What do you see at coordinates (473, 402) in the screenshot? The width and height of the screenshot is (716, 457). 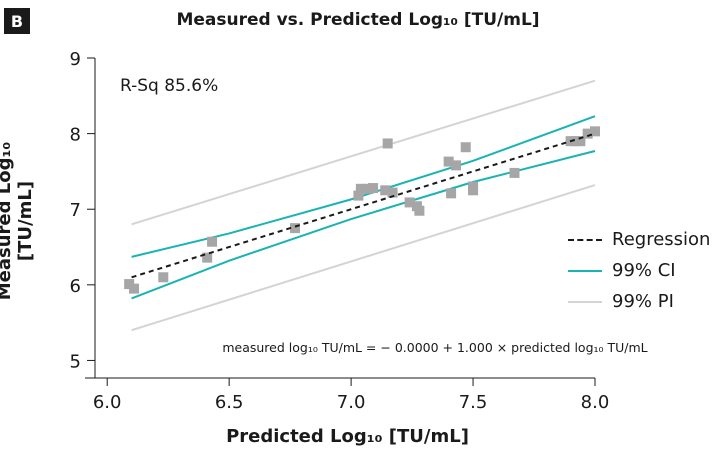 I see `x-tick-label: 7.5` at bounding box center [473, 402].